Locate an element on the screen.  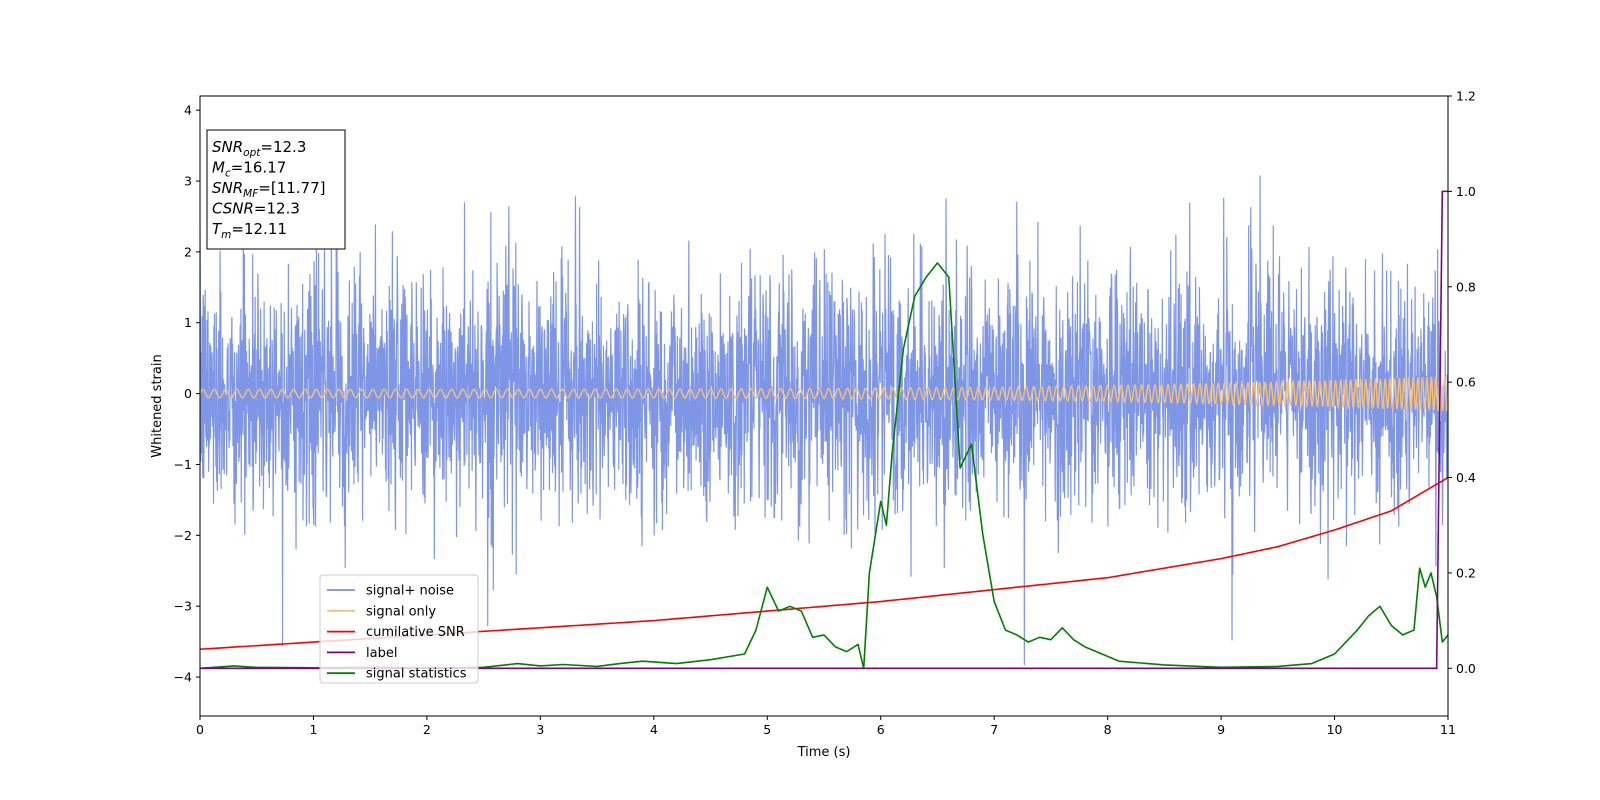
x-tick-label: 10 is located at coordinates (1335, 729).